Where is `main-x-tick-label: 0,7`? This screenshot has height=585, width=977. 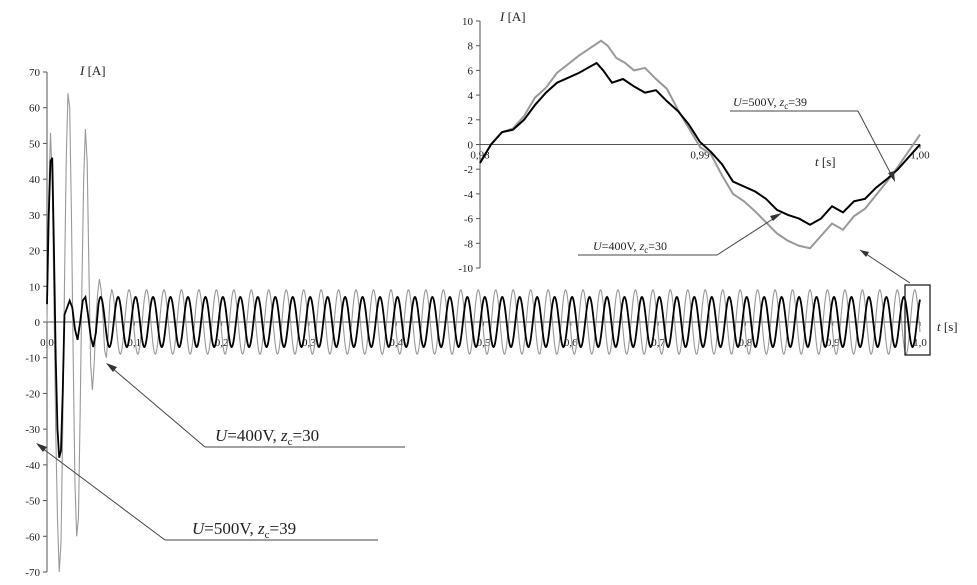 main-x-tick-label: 0,7 is located at coordinates (658, 343).